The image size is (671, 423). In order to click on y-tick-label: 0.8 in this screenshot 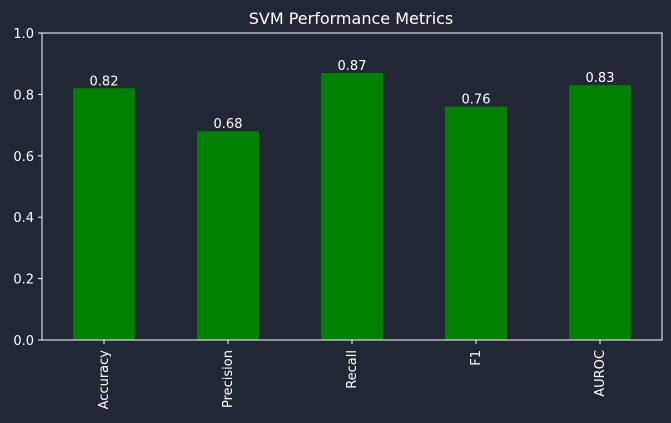, I will do `click(23, 95)`.